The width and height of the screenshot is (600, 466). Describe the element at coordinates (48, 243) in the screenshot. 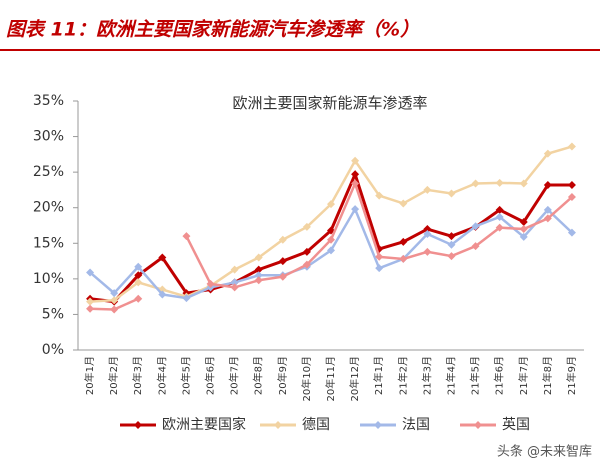

I see `y-tick-label: 15%` at that location.